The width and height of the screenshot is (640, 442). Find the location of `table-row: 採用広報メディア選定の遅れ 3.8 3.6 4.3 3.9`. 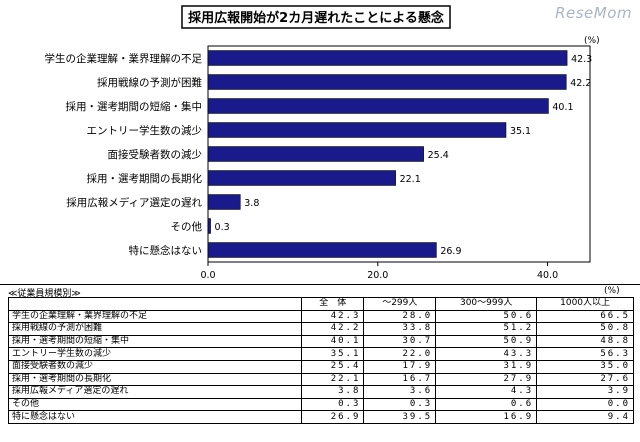

table-row: 採用広報メディア選定の遅れ 3.8 3.6 4.3 3.9 is located at coordinates (321, 392).